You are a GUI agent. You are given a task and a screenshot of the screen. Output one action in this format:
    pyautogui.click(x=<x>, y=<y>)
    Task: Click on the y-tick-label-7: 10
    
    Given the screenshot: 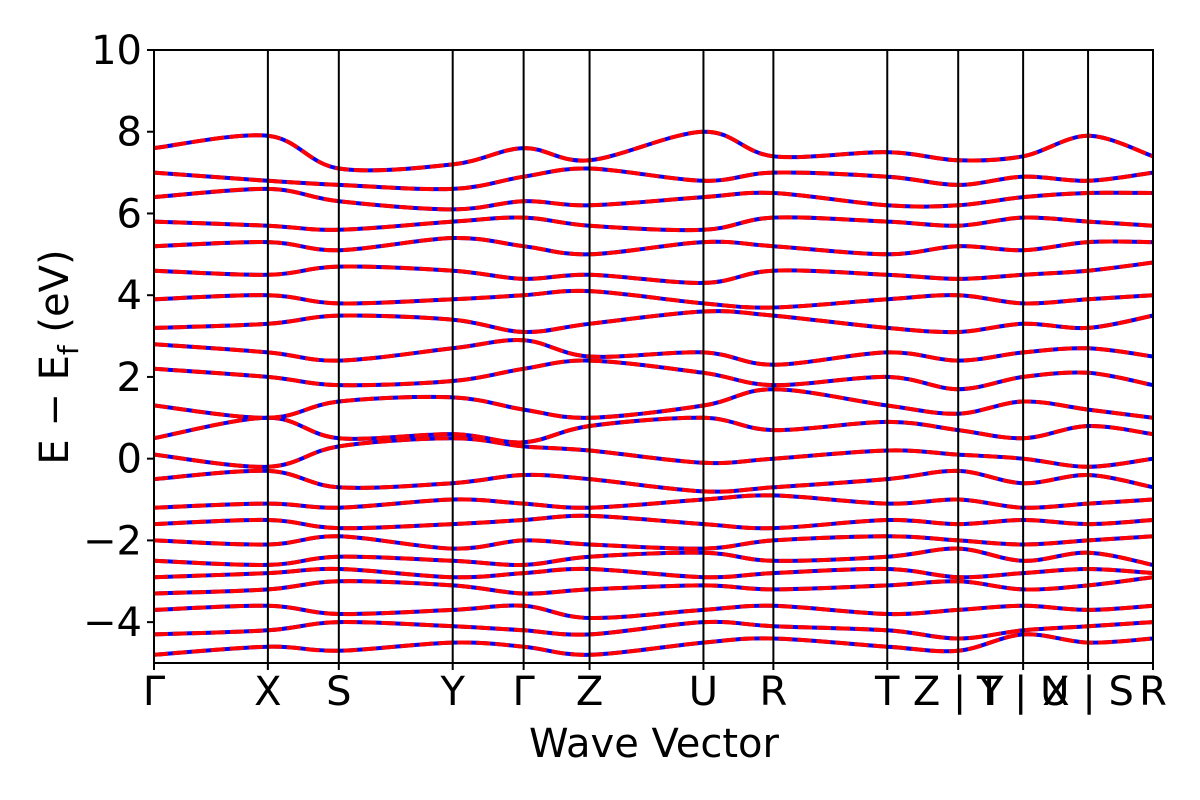 What is the action you would take?
    pyautogui.click(x=116, y=51)
    